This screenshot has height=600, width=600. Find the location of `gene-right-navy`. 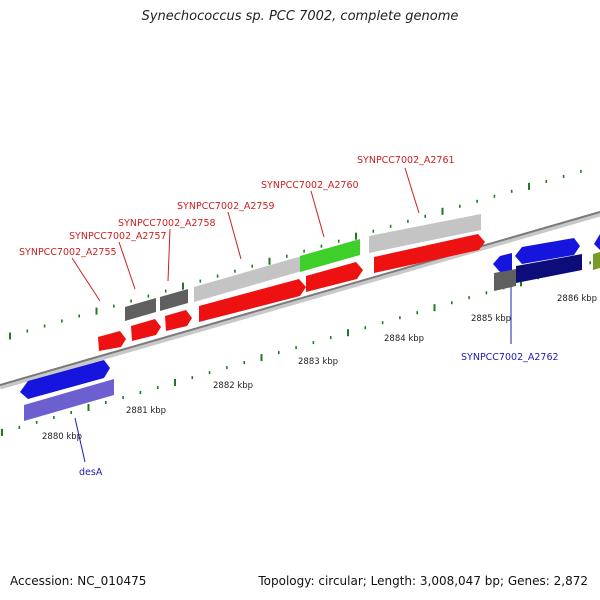

gene-right-navy is located at coordinates (549, 268).